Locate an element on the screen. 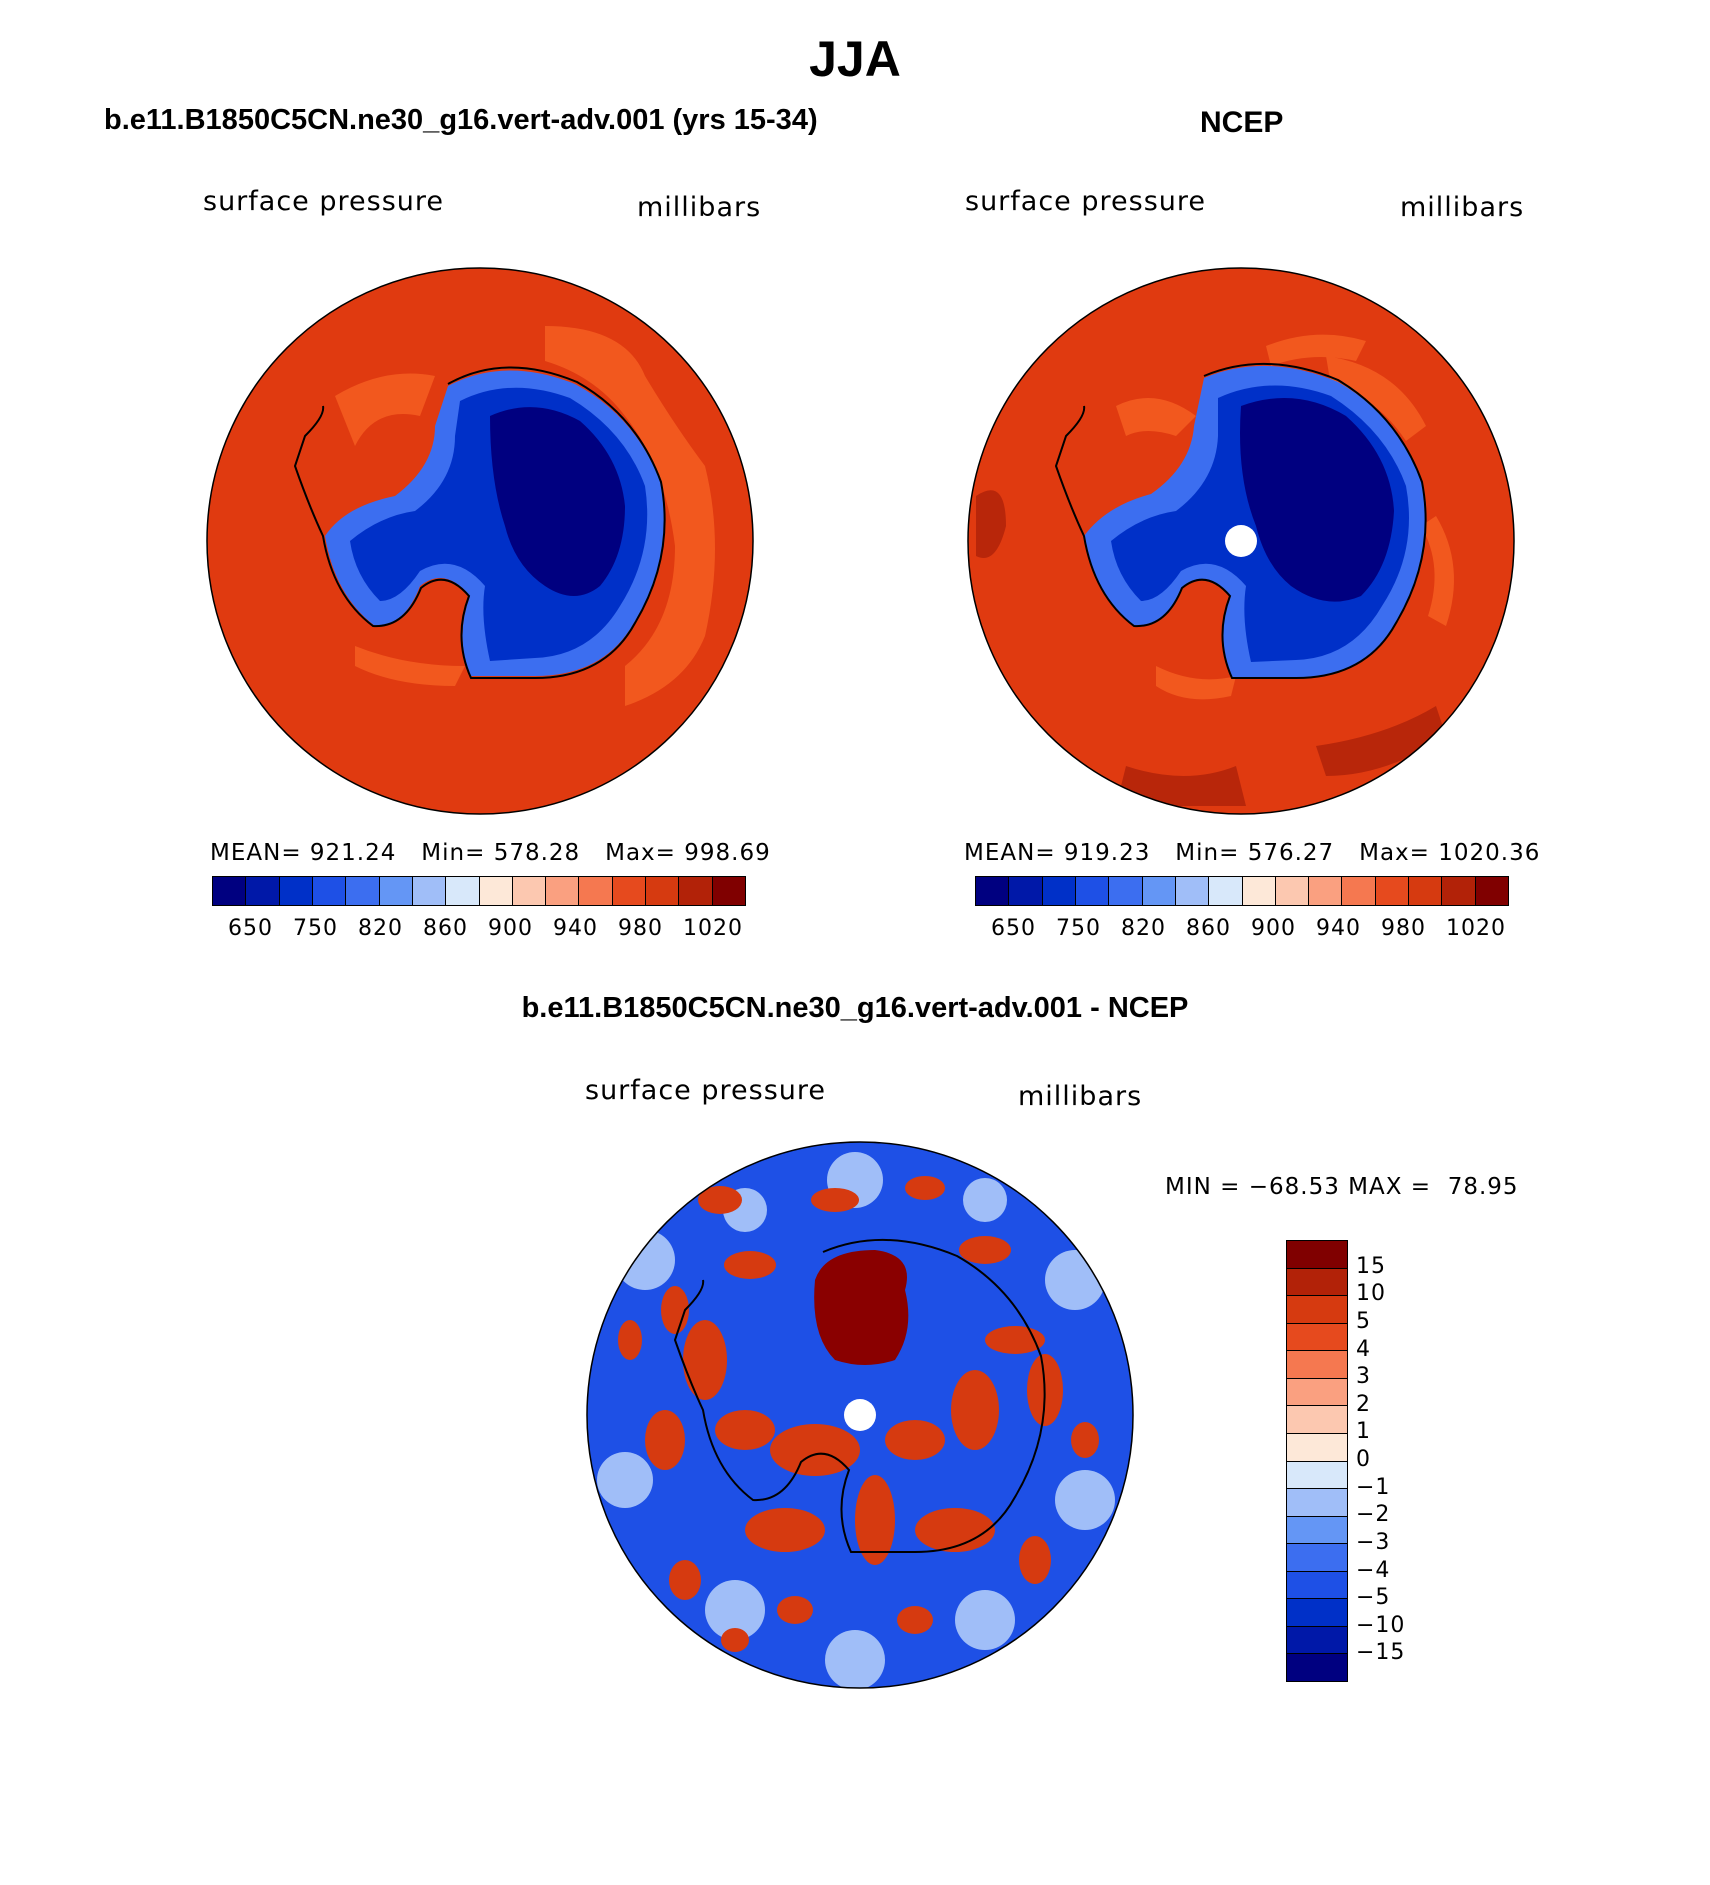 Image resolution: width=1710 pixels, height=1885 pixels. panel-3-colorbar is located at coordinates (1317, 1461).